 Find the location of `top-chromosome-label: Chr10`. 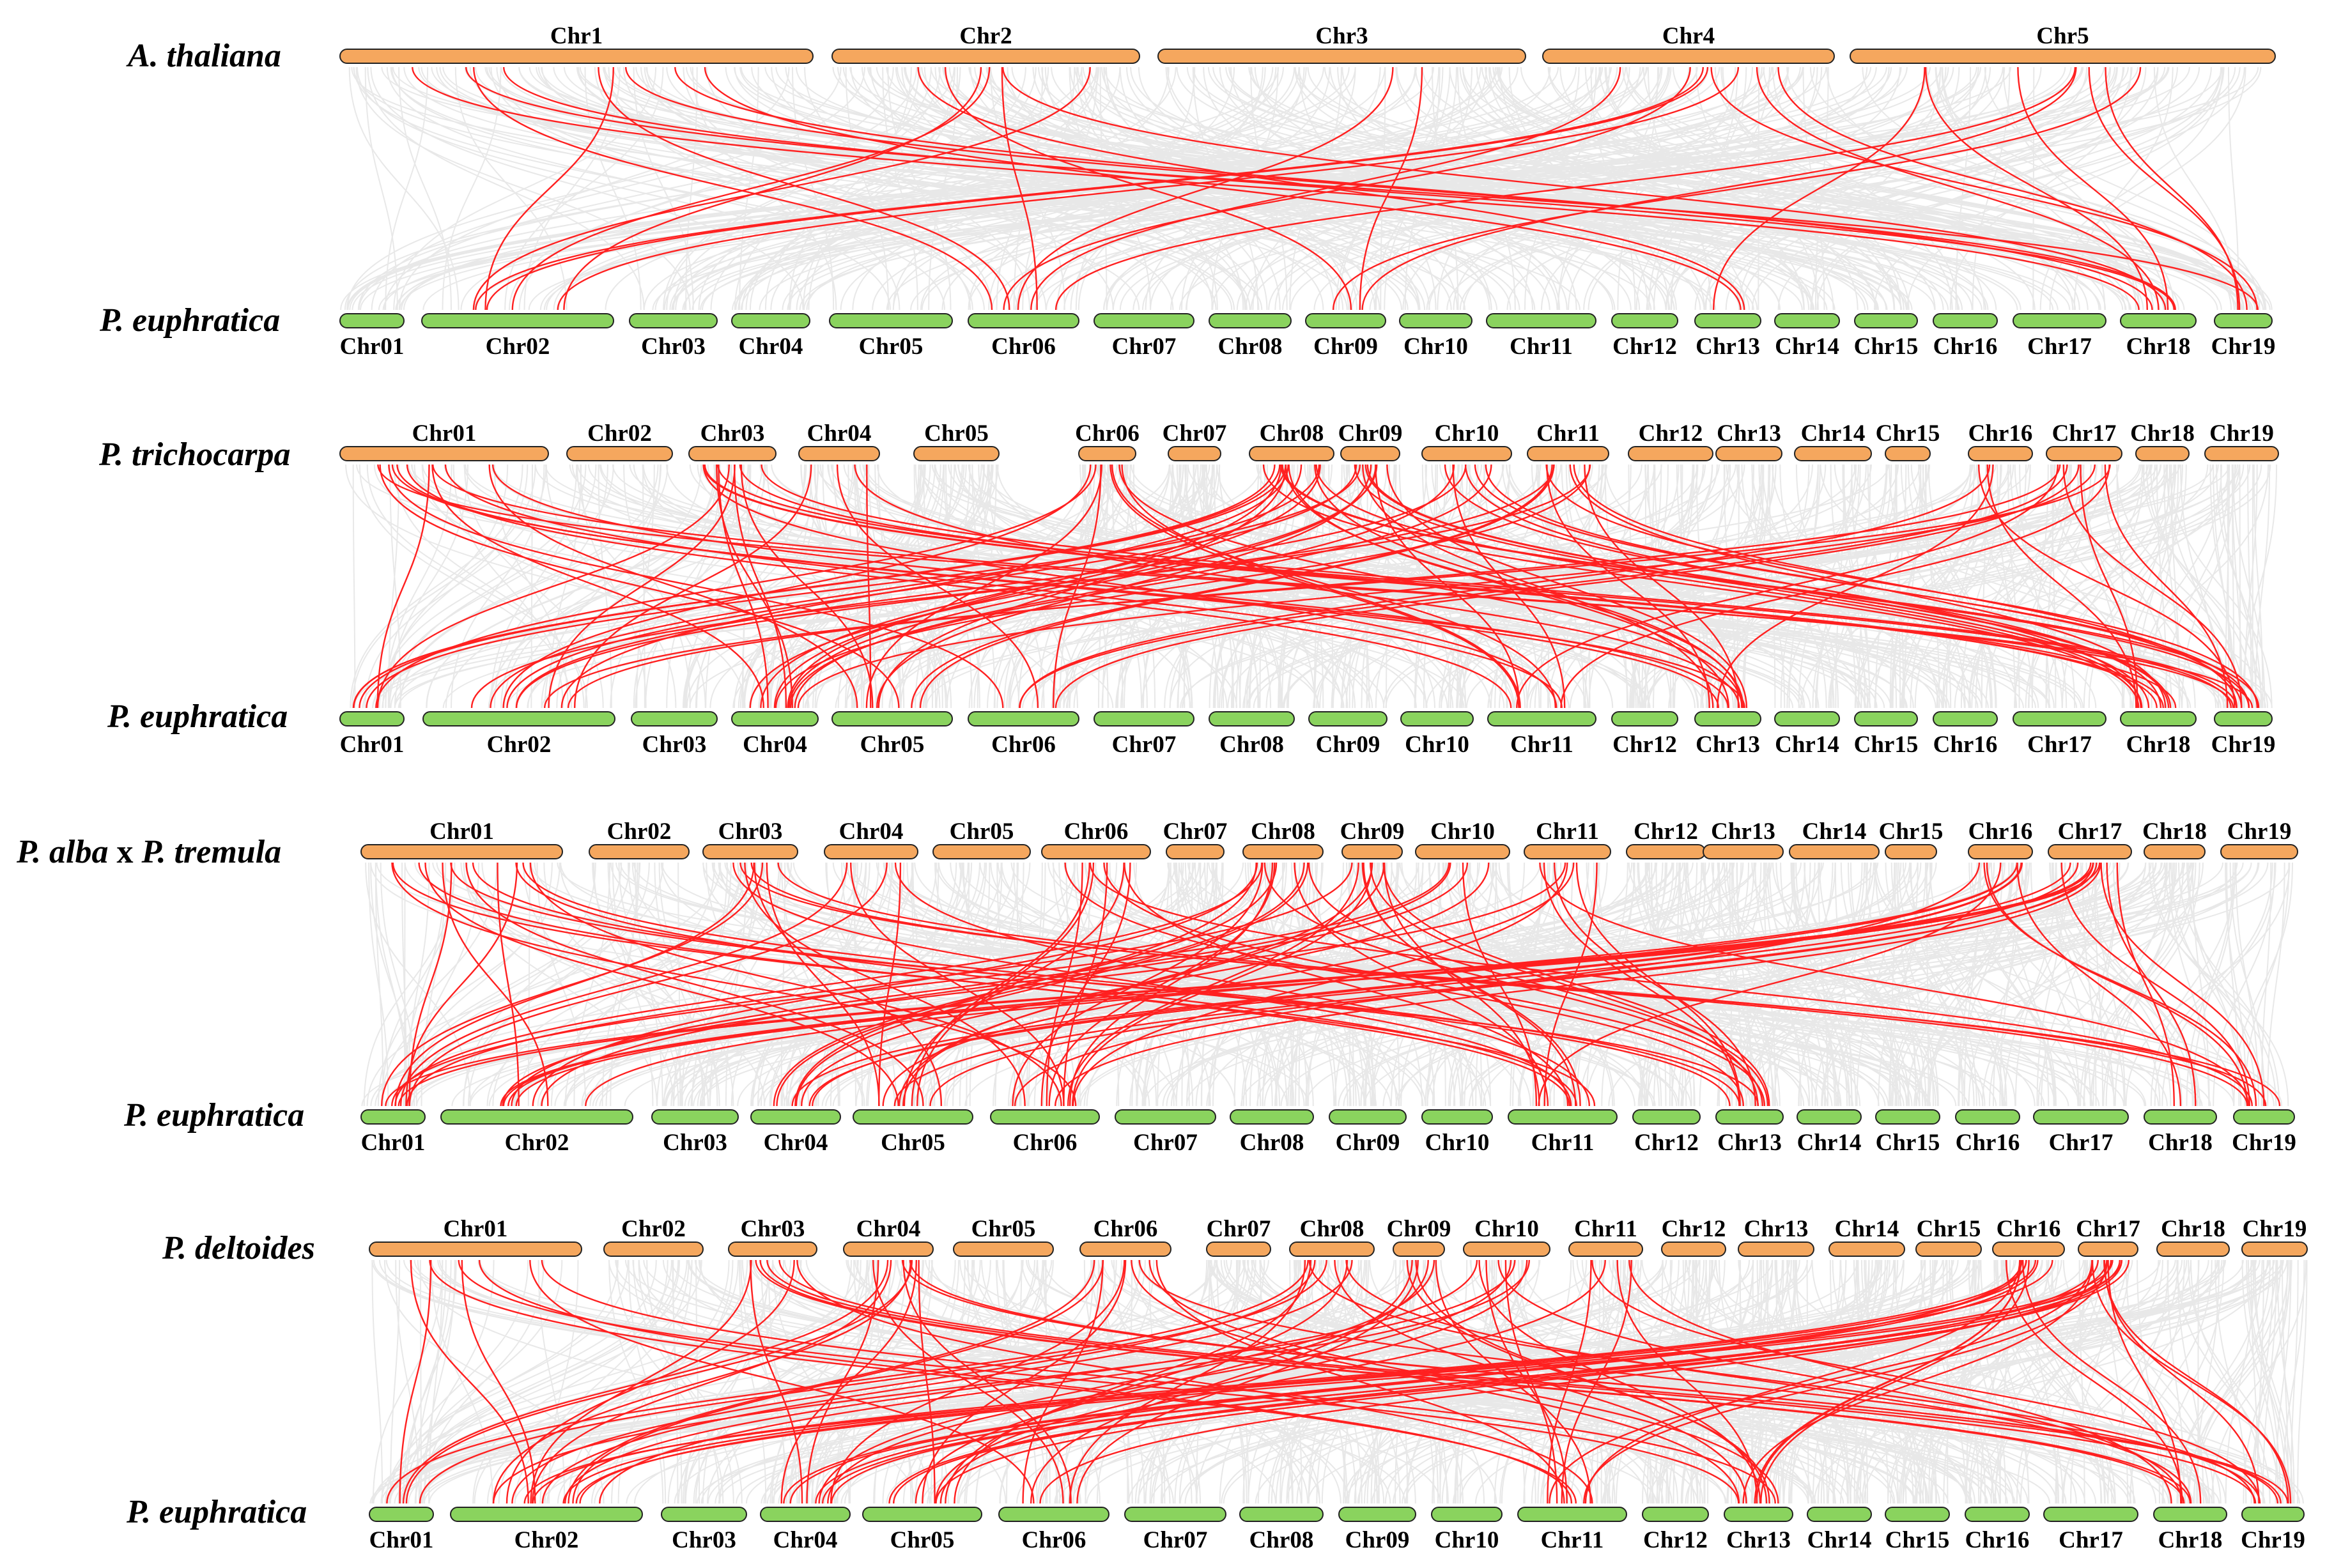

top-chromosome-label: Chr10 is located at coordinates (1506, 1229).